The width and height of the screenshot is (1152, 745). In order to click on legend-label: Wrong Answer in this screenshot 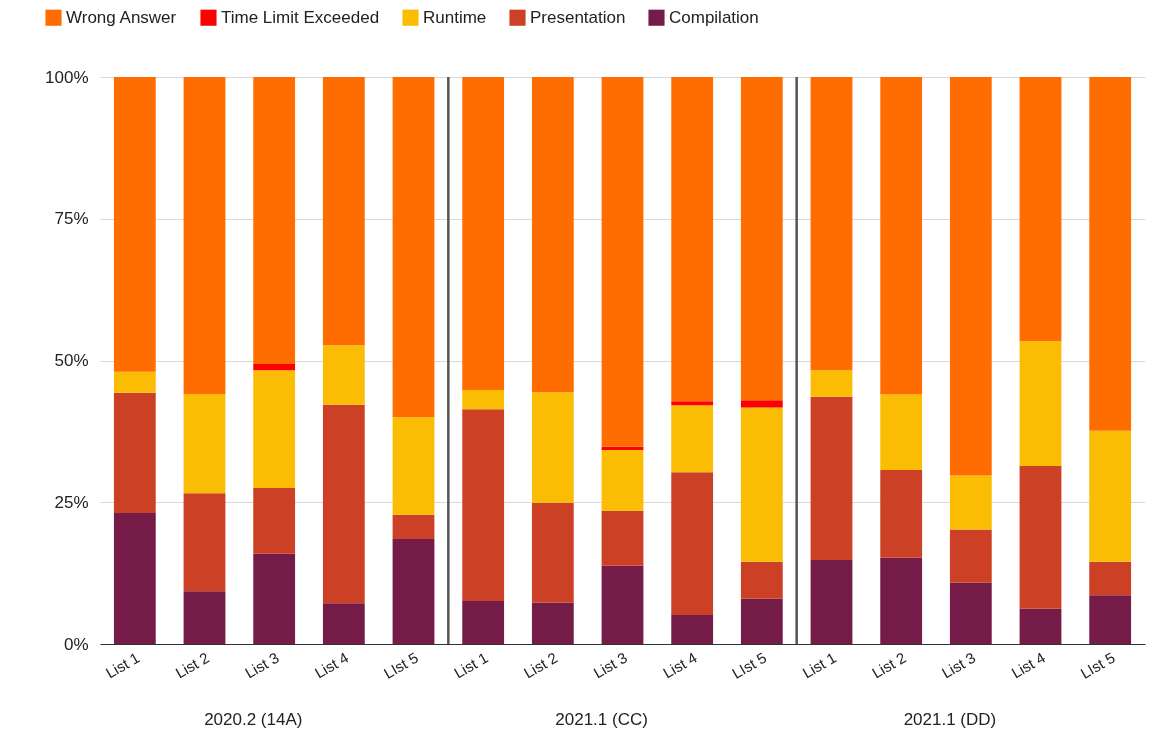, I will do `click(121, 17)`.